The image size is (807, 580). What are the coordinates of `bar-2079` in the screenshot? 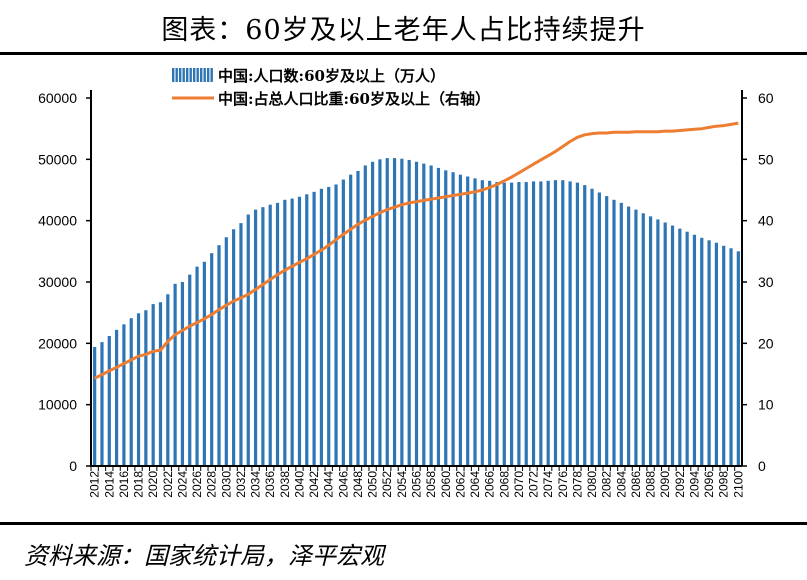 It's located at (585, 326).